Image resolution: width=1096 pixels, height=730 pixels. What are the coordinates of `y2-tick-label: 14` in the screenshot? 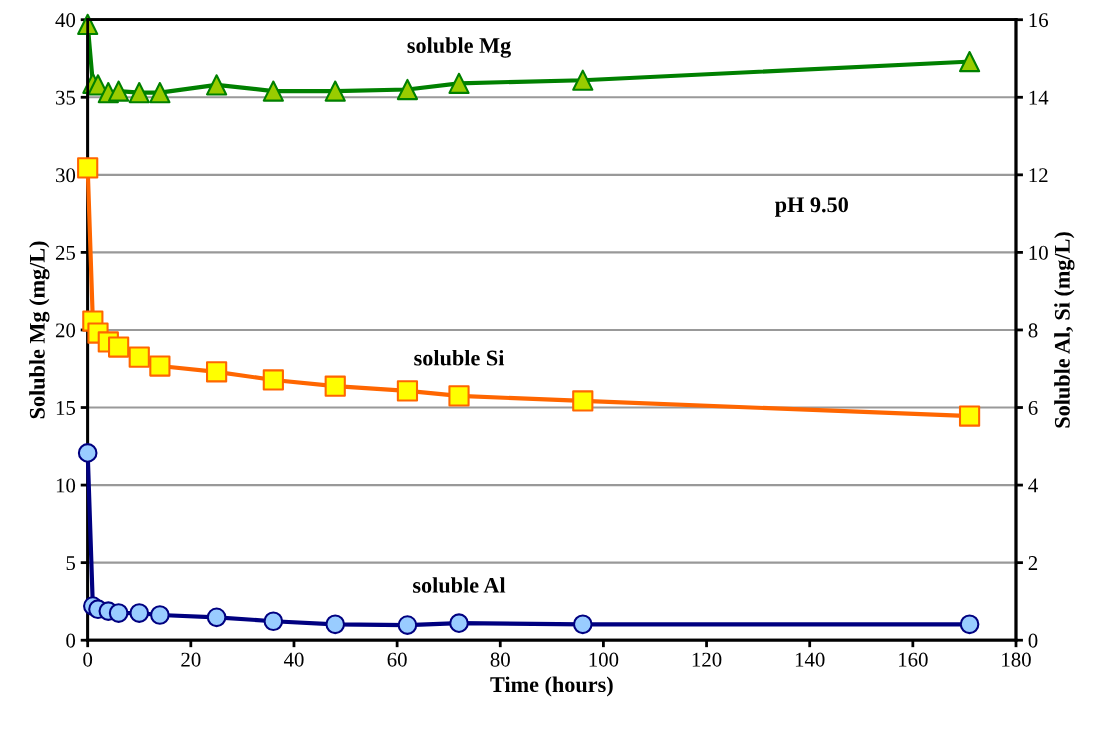 It's located at (1039, 97).